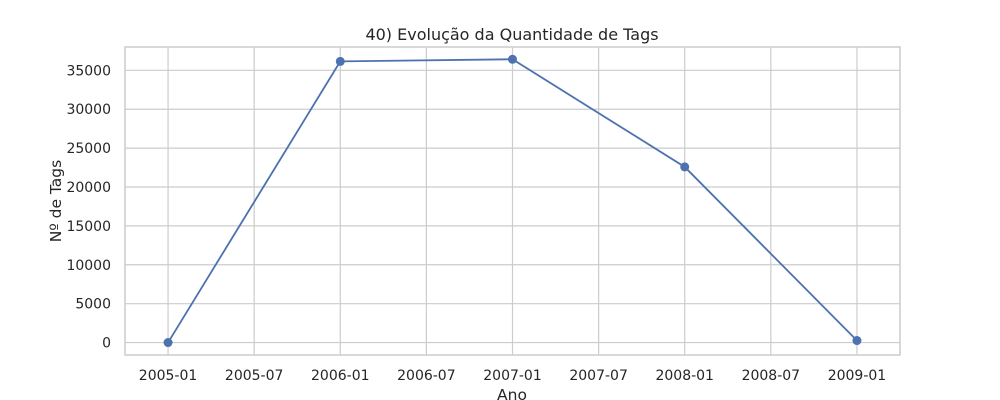 Image resolution: width=1000 pixels, height=400 pixels. I want to click on x-axis-label: Ano, so click(512, 393).